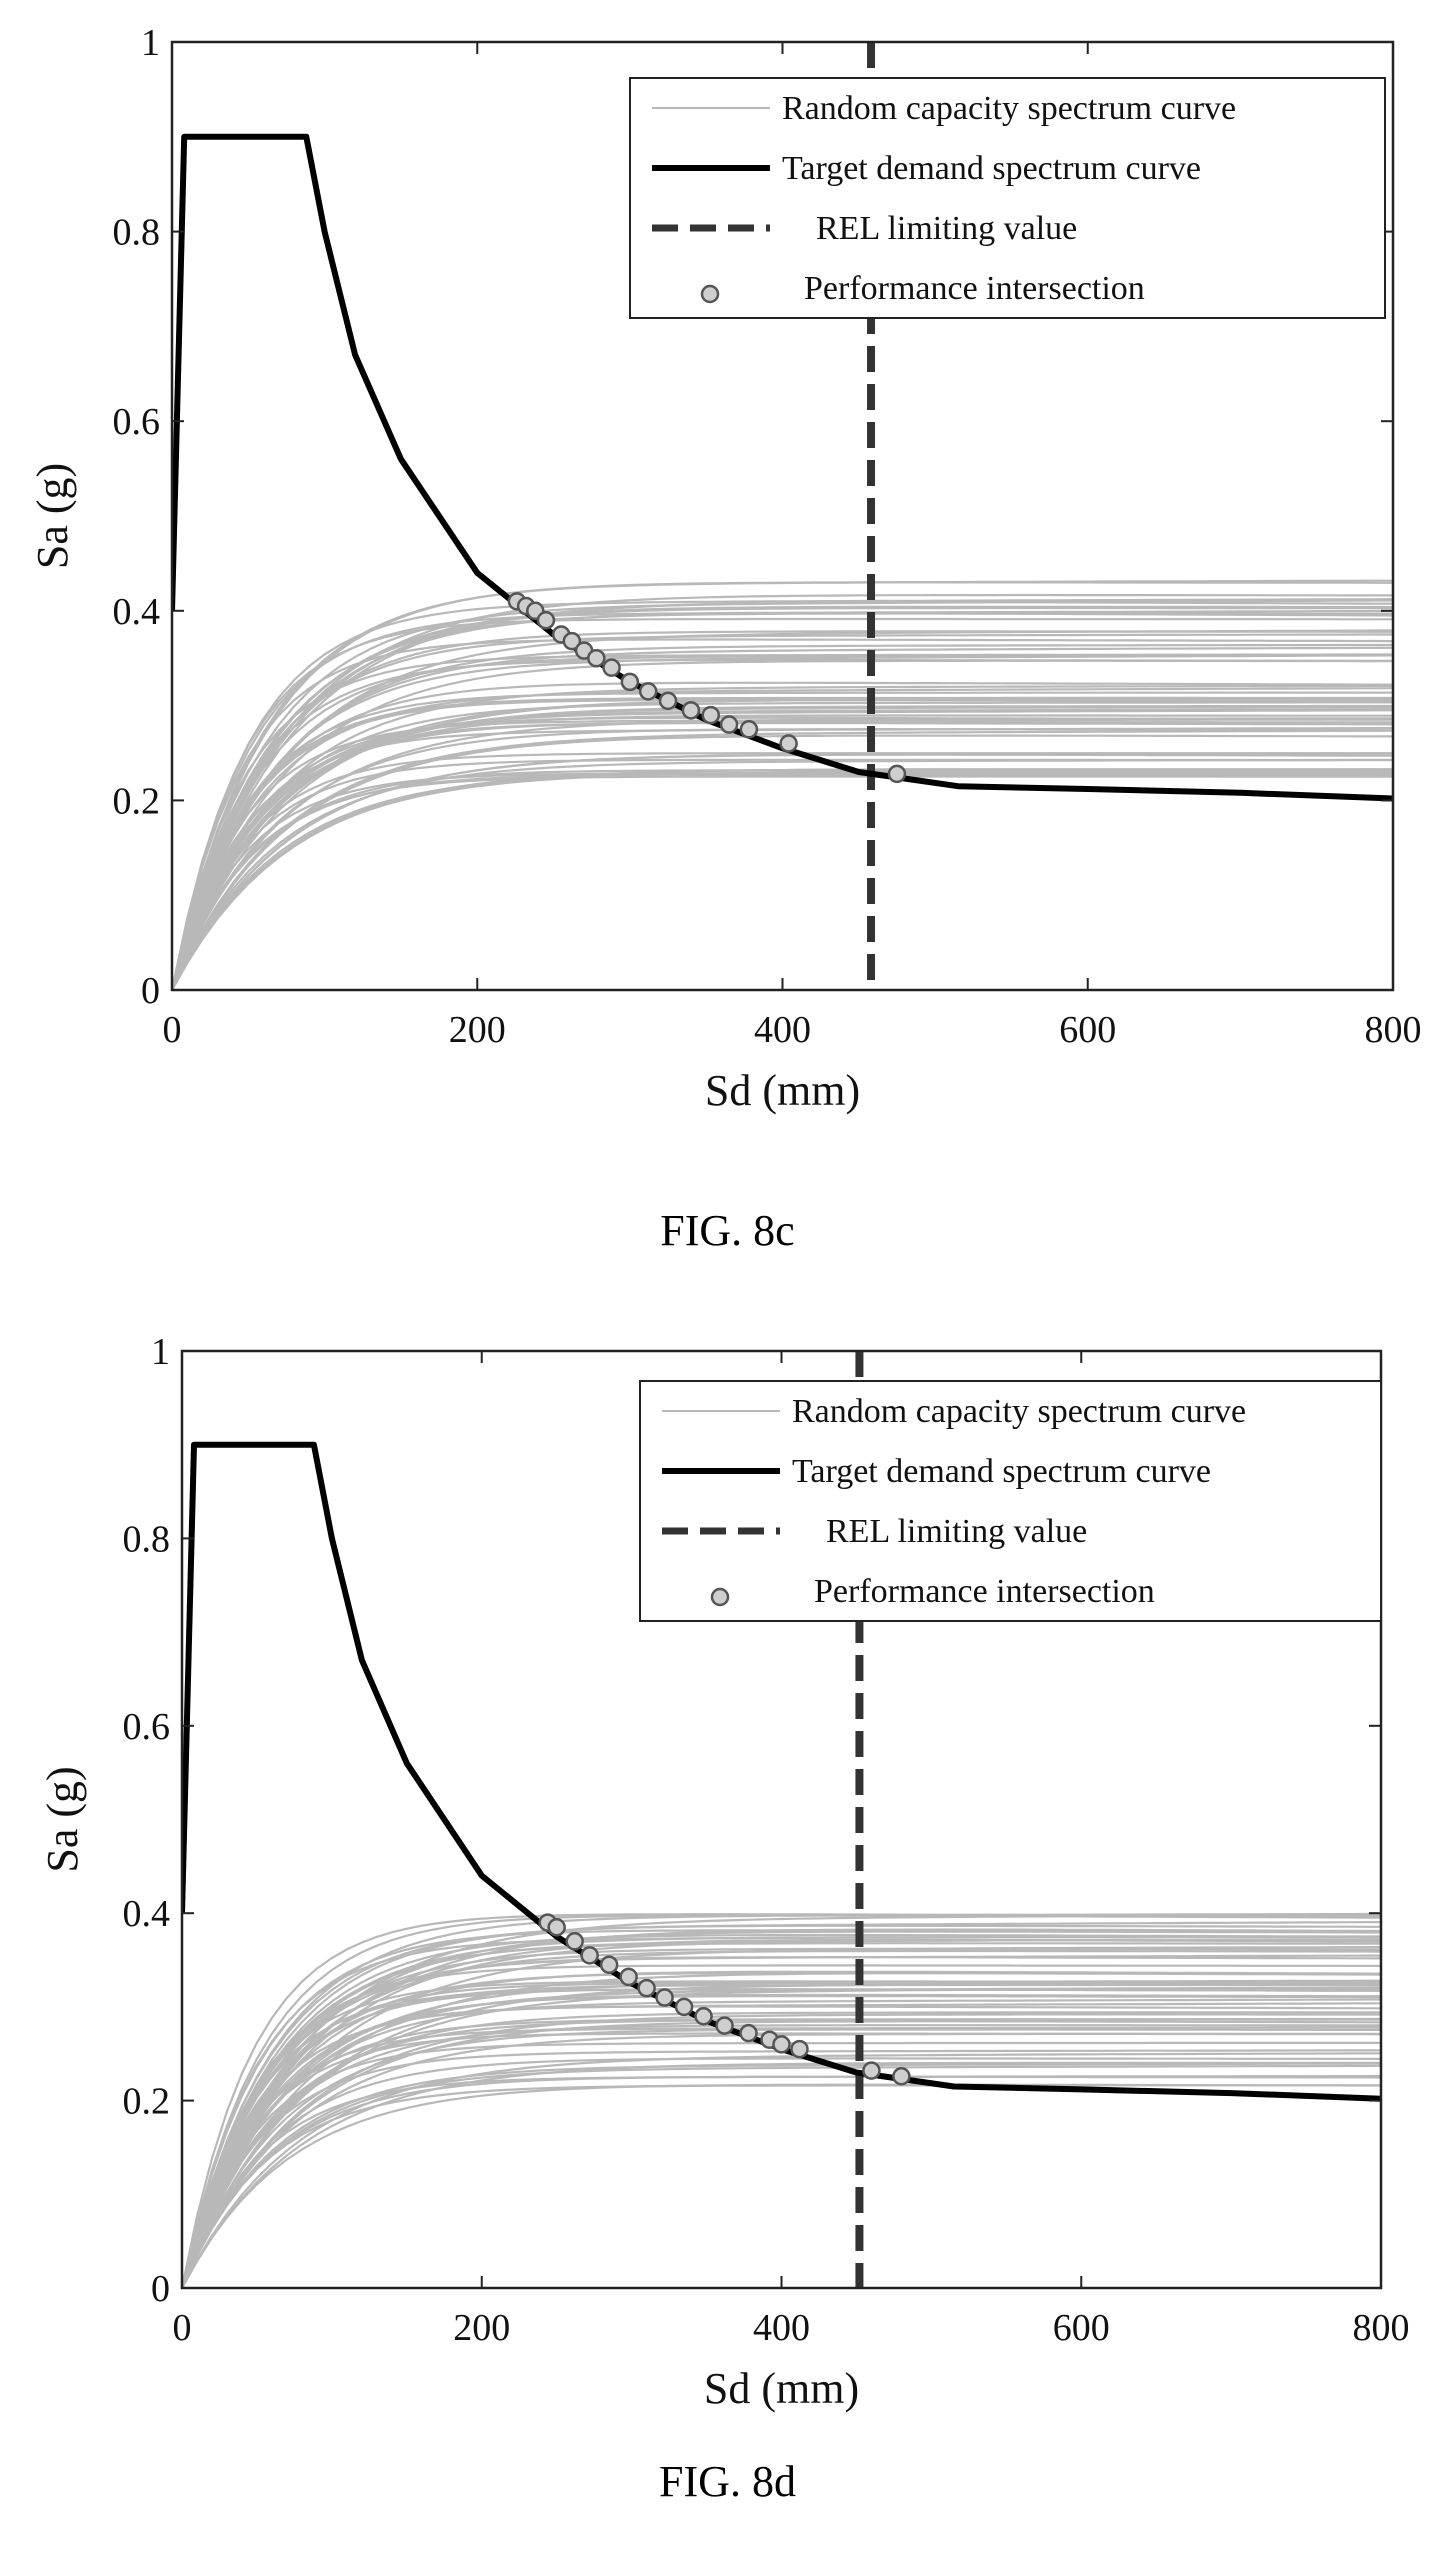 The height and width of the screenshot is (2562, 1455). Describe the element at coordinates (147, 1914) in the screenshot. I see `y-tick-label: 0.4` at that location.